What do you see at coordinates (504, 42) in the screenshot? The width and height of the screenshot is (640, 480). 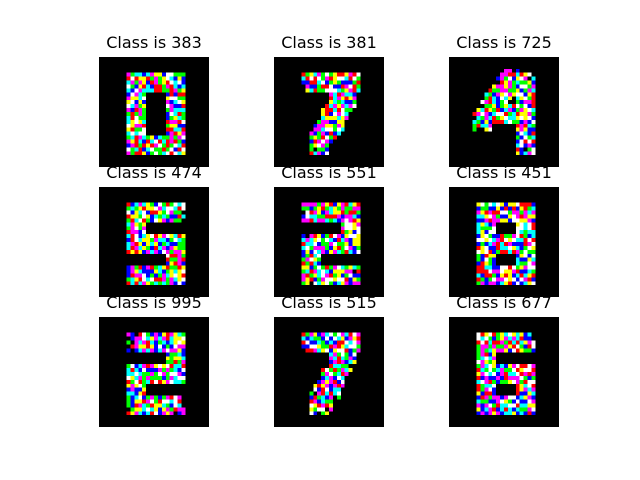 I see `panel-title: Class is 725` at bounding box center [504, 42].